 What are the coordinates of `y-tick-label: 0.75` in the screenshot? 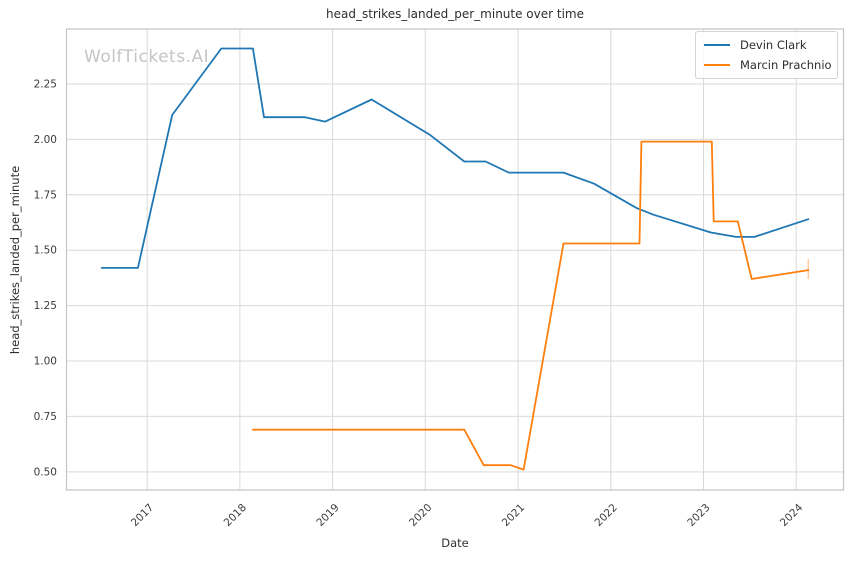 It's located at (45, 417).